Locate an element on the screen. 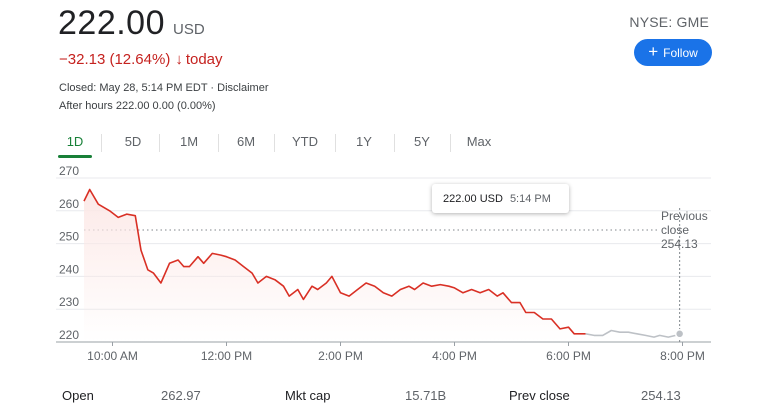 Image resolution: width=759 pixels, height=415 pixels. tab-6m: 6M is located at coordinates (246, 141).